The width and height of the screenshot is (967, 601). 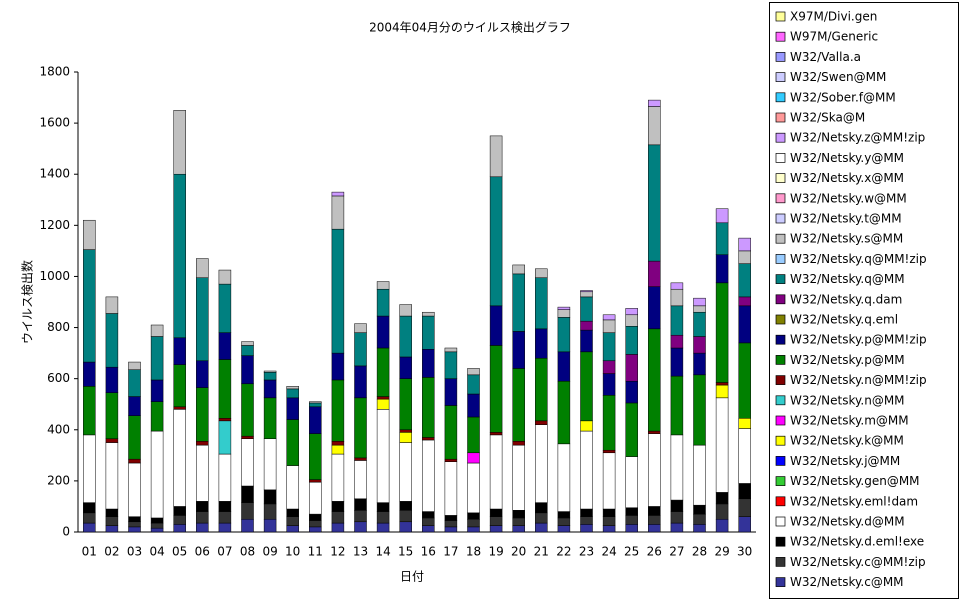 I want to click on legend-label: W32/Netsky.c@MM!zip, so click(x=858, y=562).